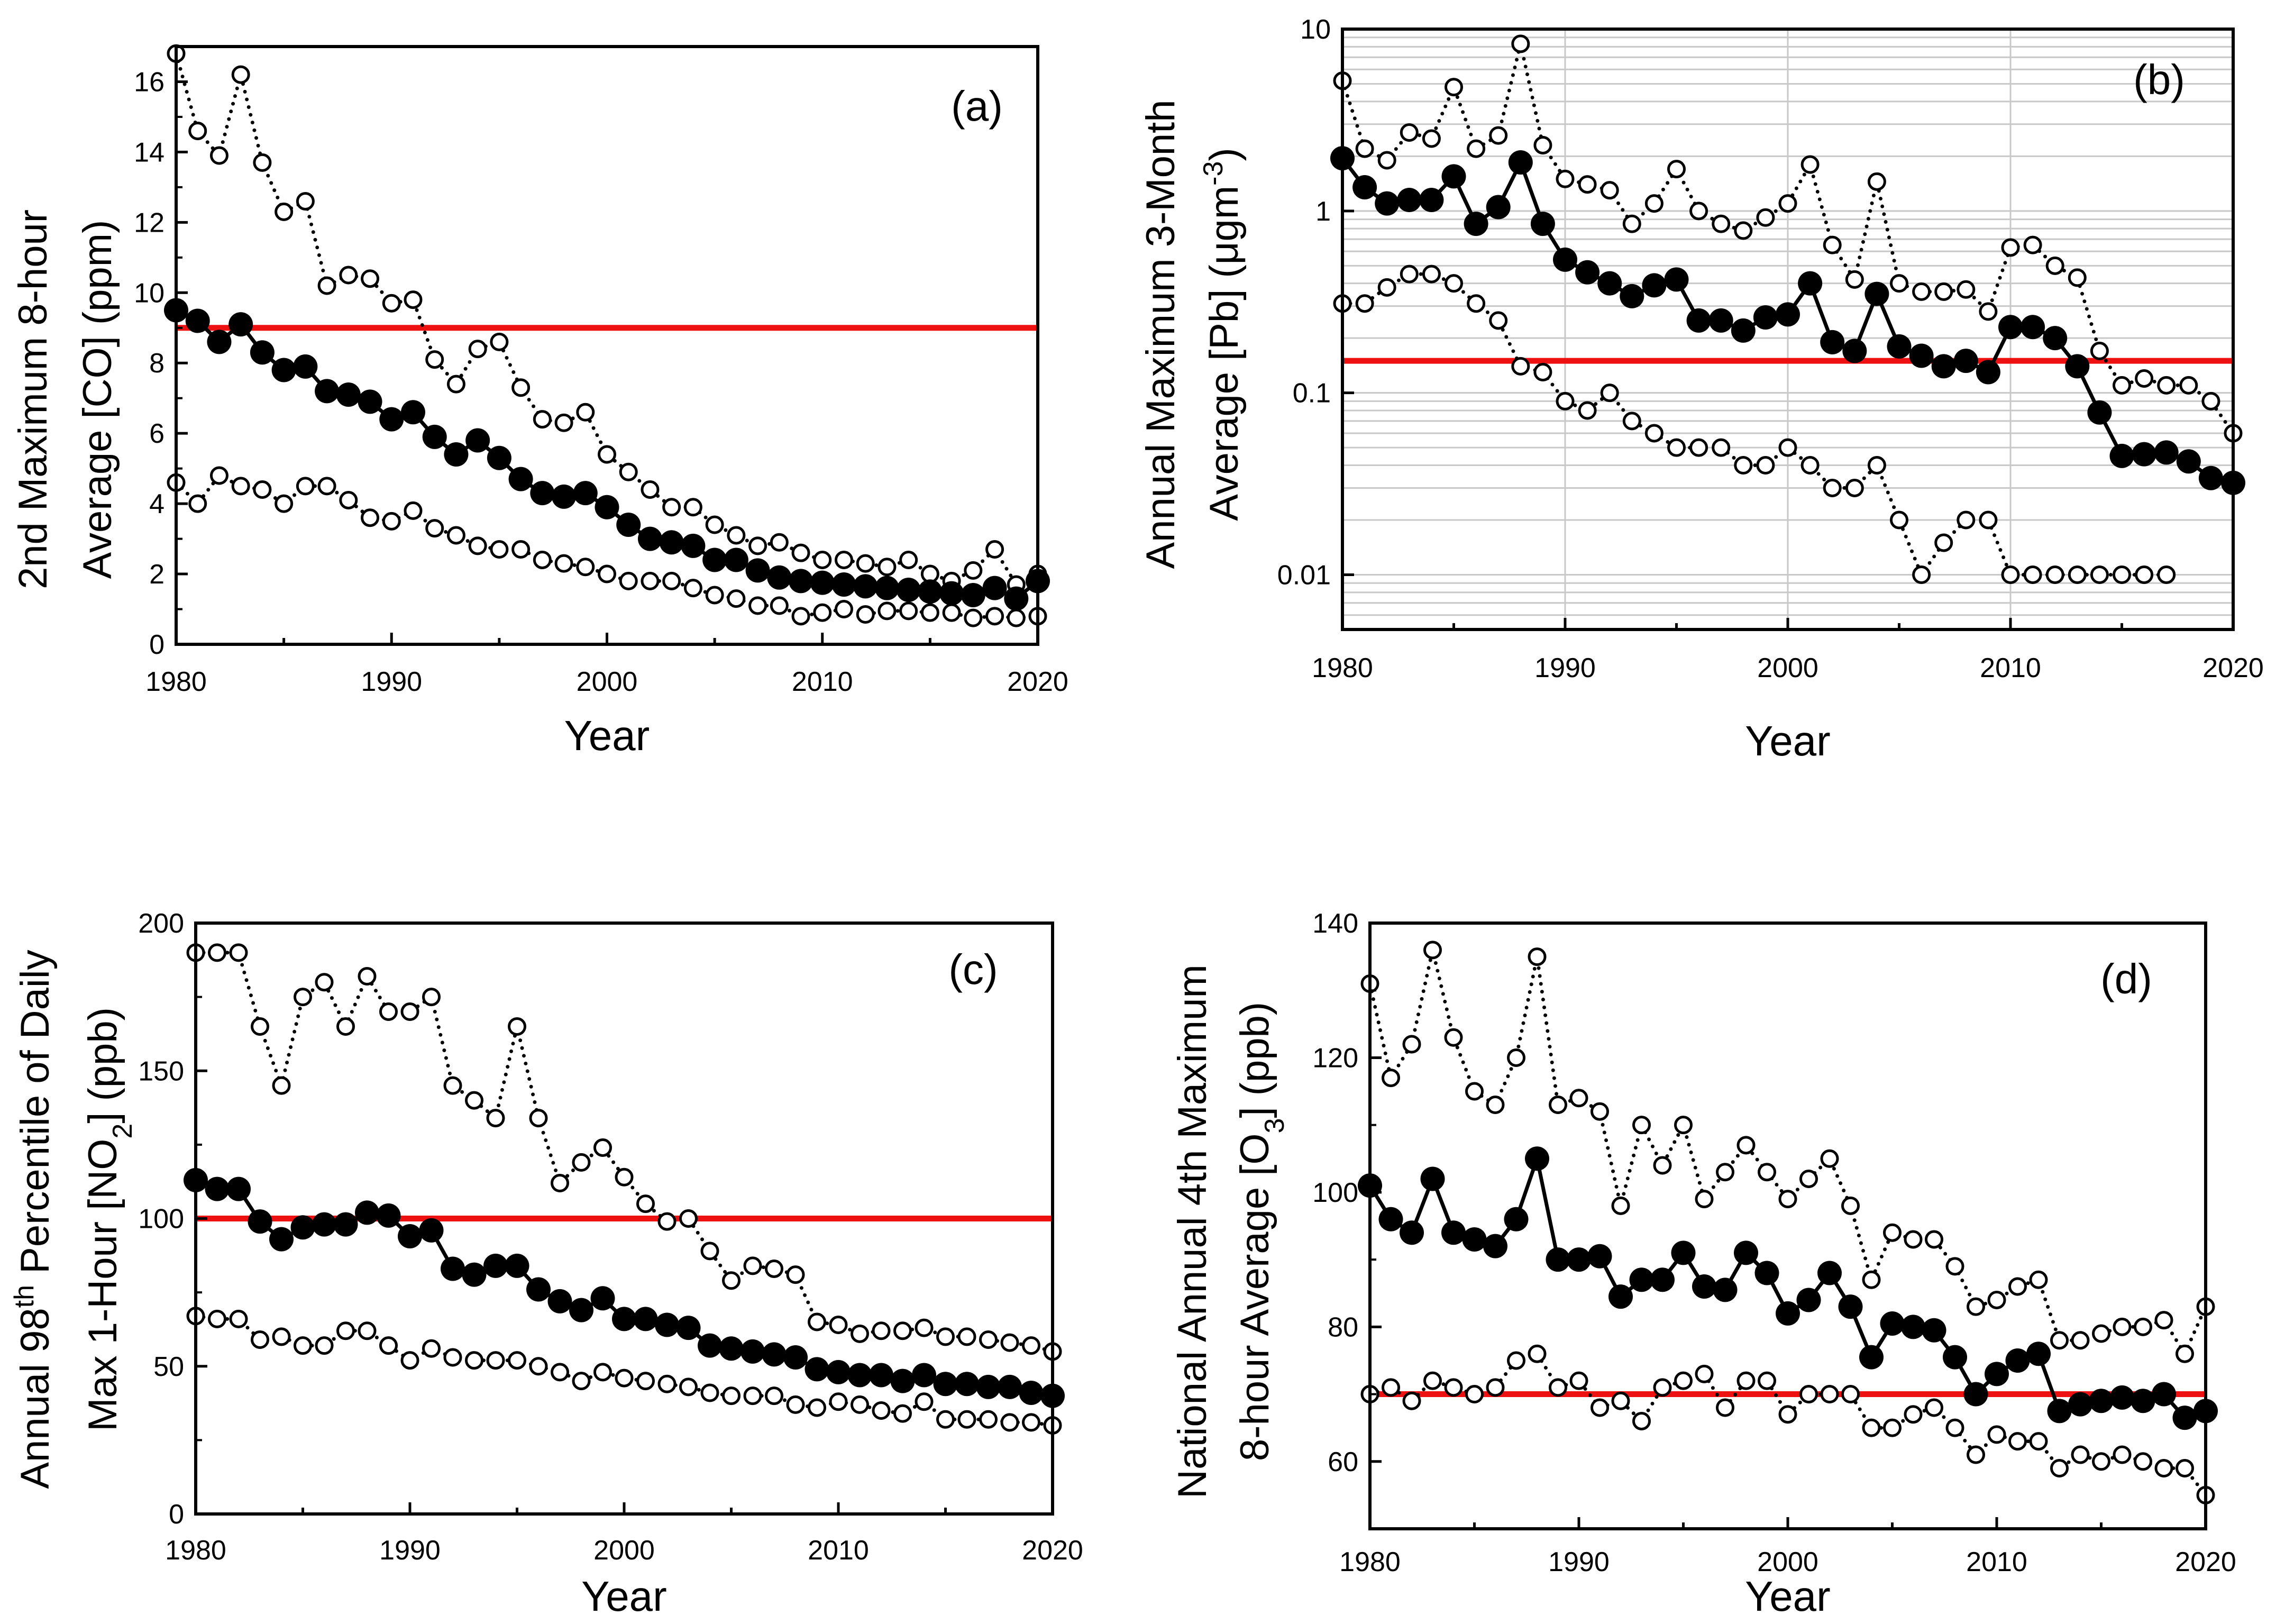 The height and width of the screenshot is (1624, 2285). Describe the element at coordinates (176, 682) in the screenshot. I see `x-tick-label: 1980` at that location.